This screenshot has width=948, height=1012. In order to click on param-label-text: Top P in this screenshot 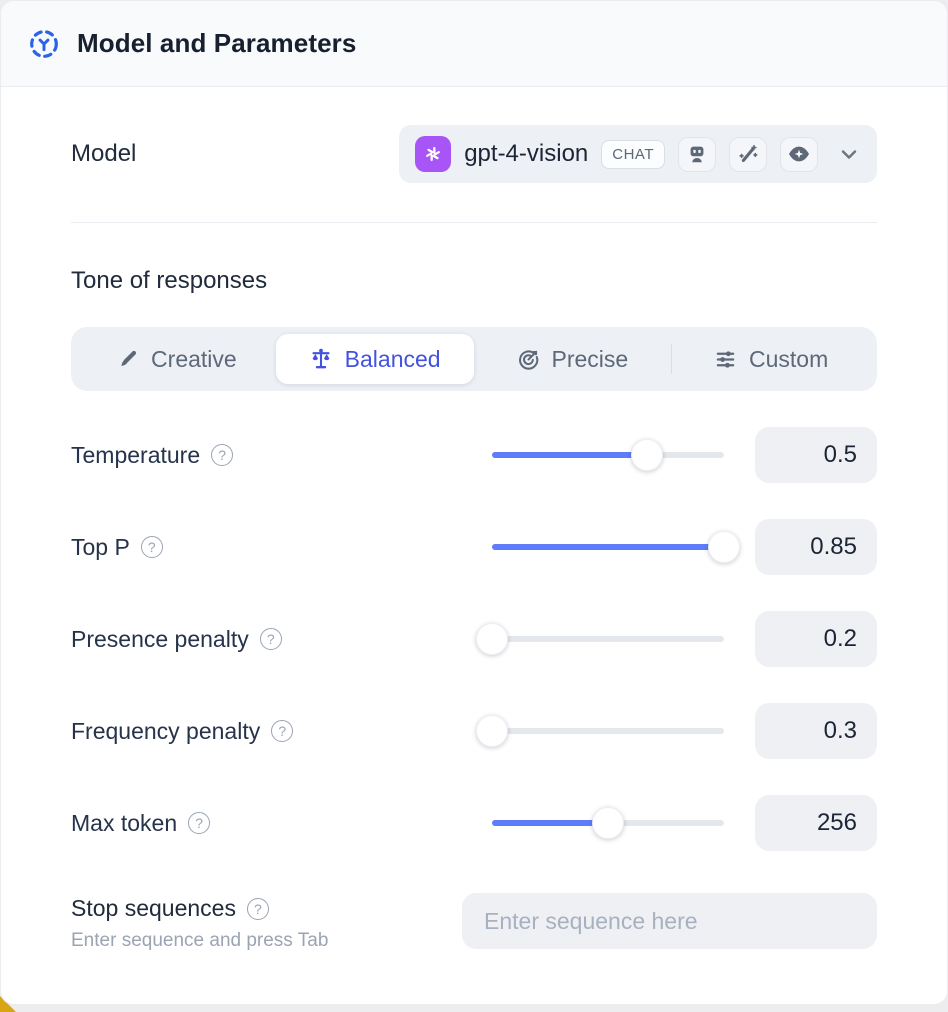, I will do `click(100, 546)`.